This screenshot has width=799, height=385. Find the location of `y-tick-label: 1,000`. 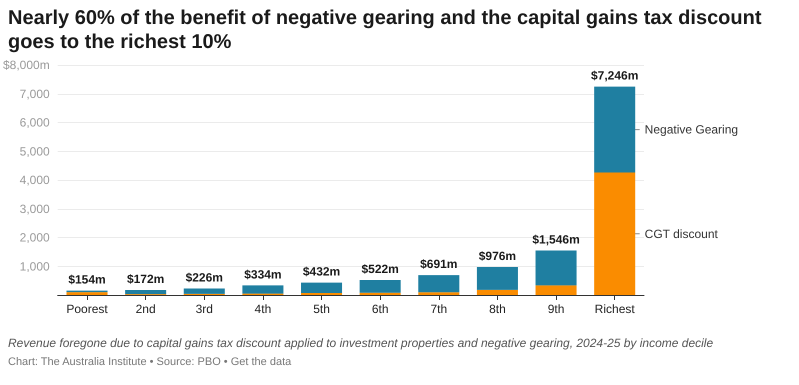

y-tick-label: 1,000 is located at coordinates (35, 266).